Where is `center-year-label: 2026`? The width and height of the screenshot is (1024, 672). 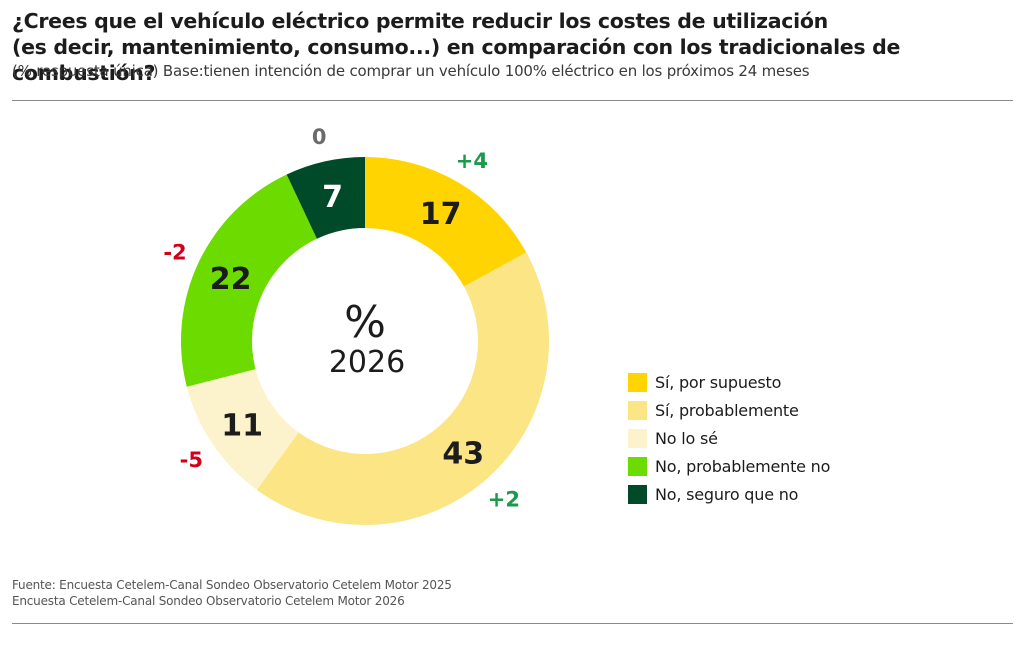
center-year-label: 2026 is located at coordinates (367, 362).